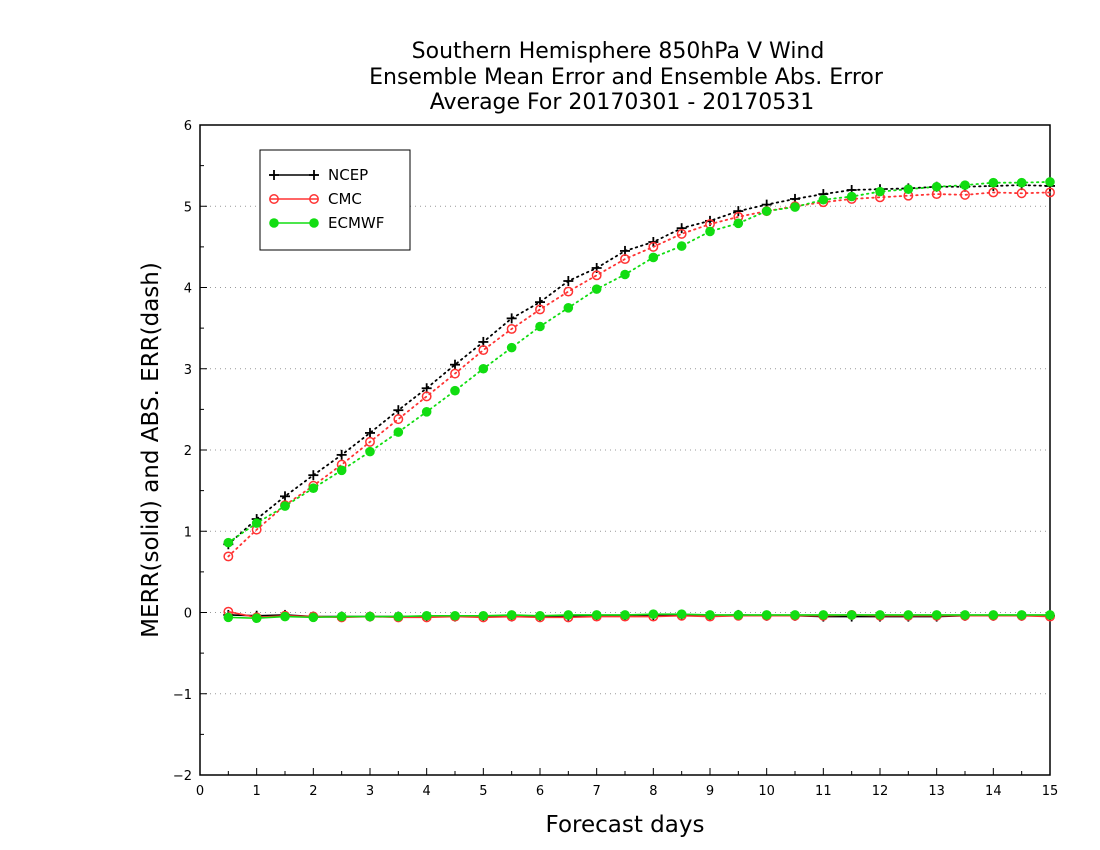 This screenshot has width=1100, height=850. I want to click on x-tick-label-9: 9, so click(710, 791).